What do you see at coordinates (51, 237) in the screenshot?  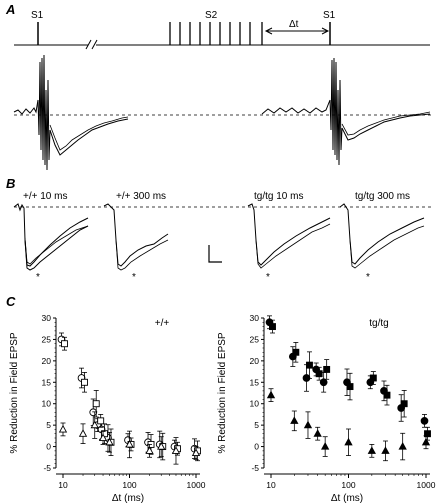 I see `trace-wt-10ms` at bounding box center [51, 237].